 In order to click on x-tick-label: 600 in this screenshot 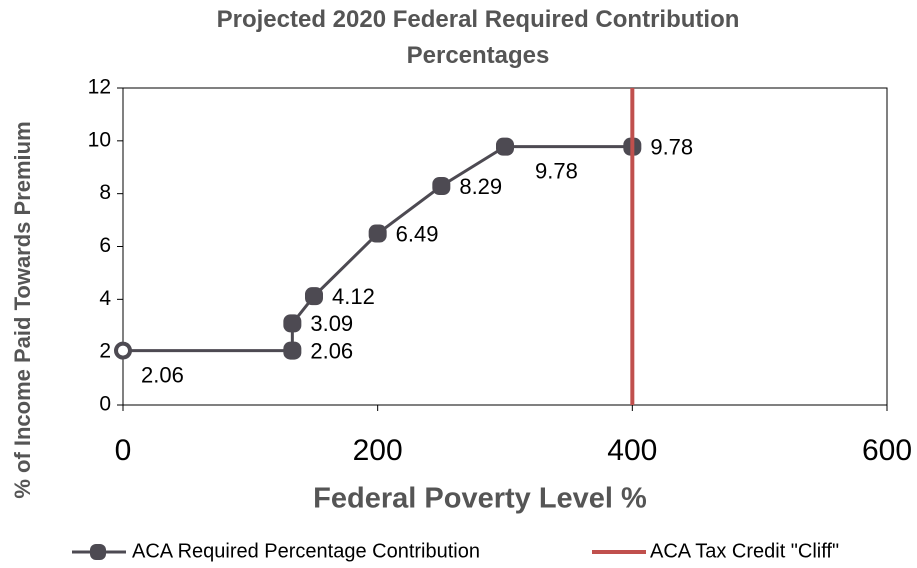, I will do `click(887, 450)`.